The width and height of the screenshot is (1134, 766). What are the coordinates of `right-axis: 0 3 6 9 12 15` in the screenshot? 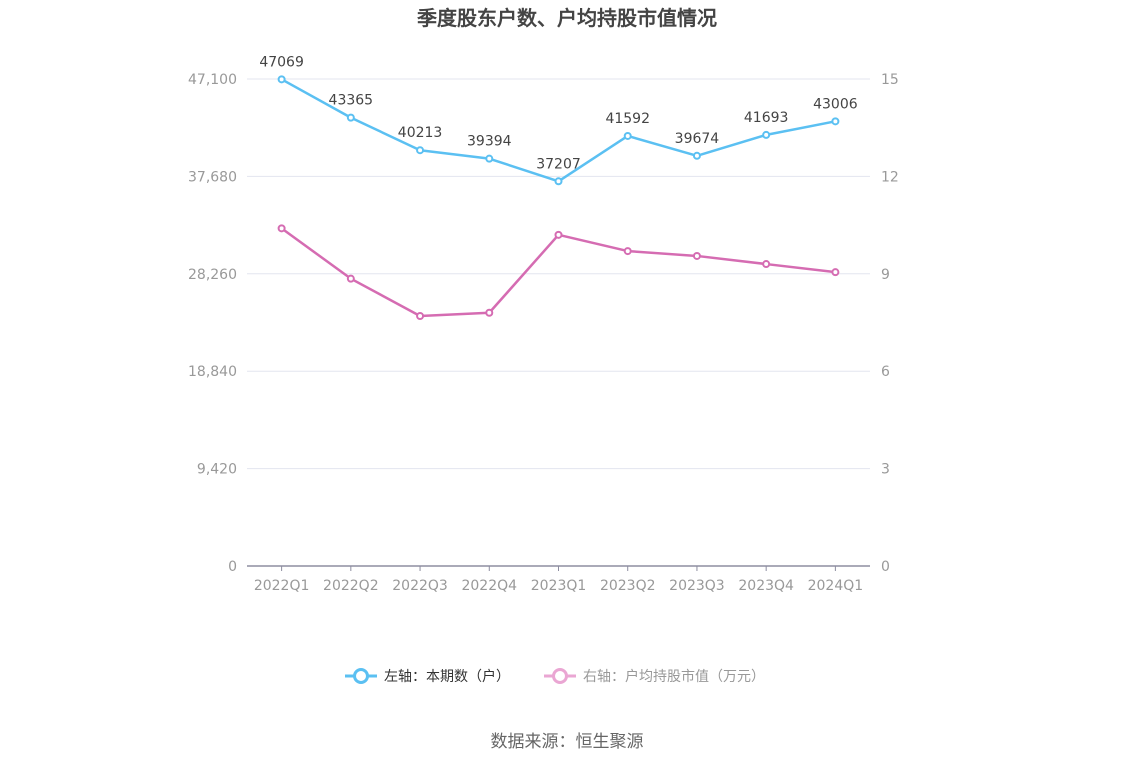 It's located at (890, 323).